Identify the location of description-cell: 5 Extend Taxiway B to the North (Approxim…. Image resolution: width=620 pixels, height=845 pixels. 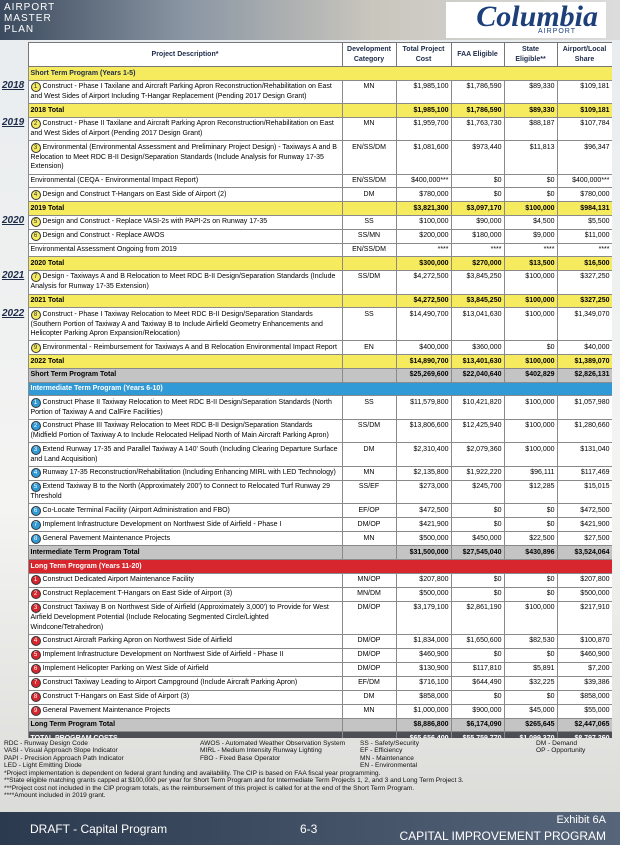
(185, 492).